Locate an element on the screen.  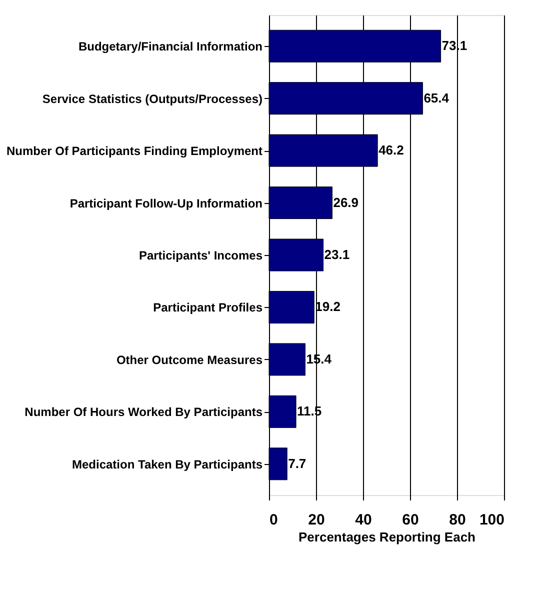
data-label: 46.2 is located at coordinates (391, 150).